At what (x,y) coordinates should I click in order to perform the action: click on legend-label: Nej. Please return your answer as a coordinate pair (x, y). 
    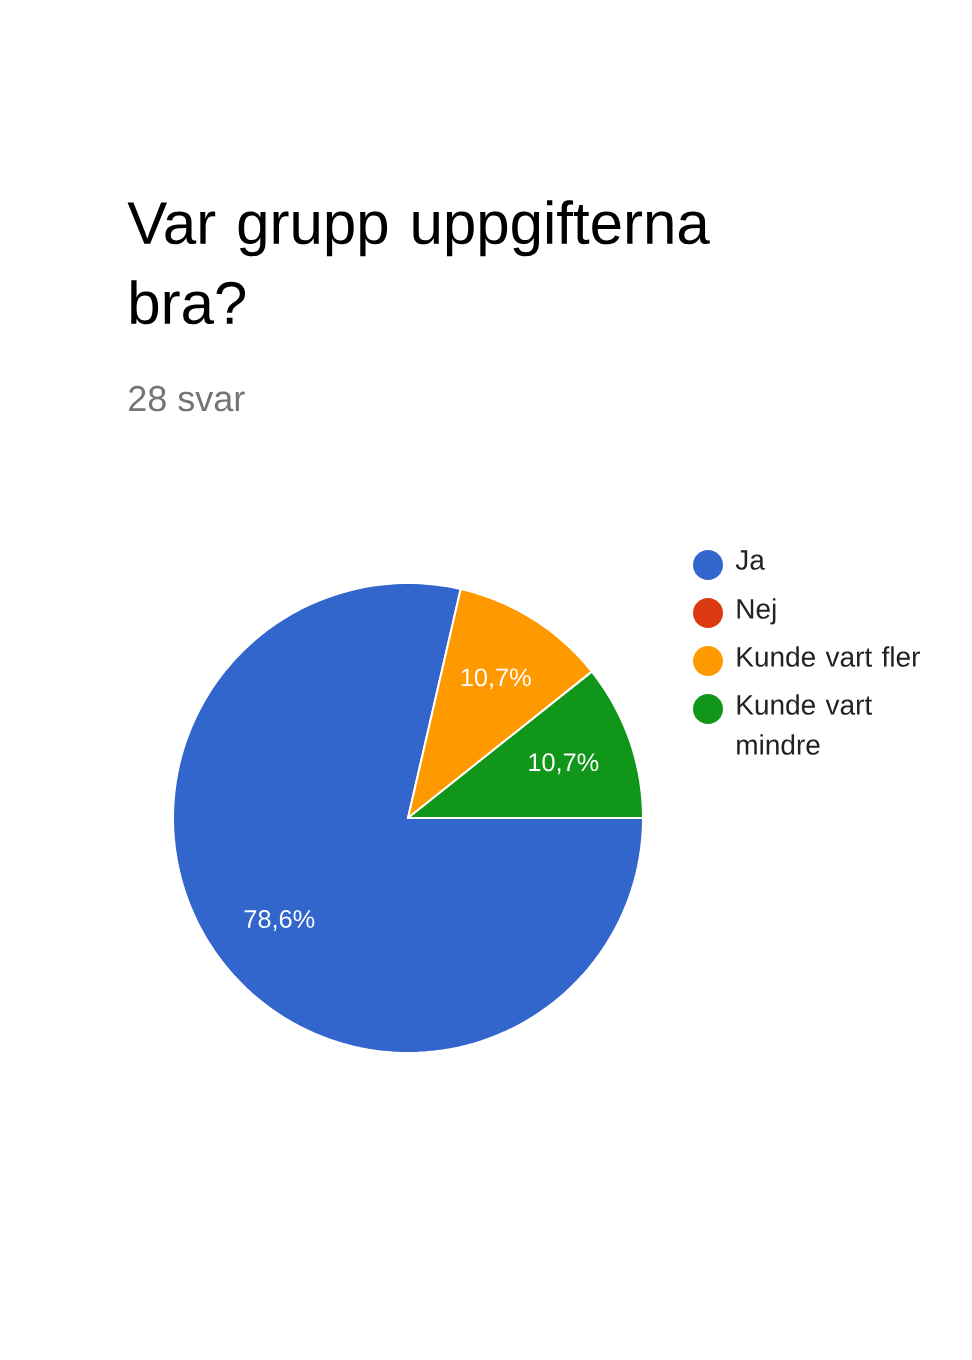
    Looking at the image, I should click on (756, 611).